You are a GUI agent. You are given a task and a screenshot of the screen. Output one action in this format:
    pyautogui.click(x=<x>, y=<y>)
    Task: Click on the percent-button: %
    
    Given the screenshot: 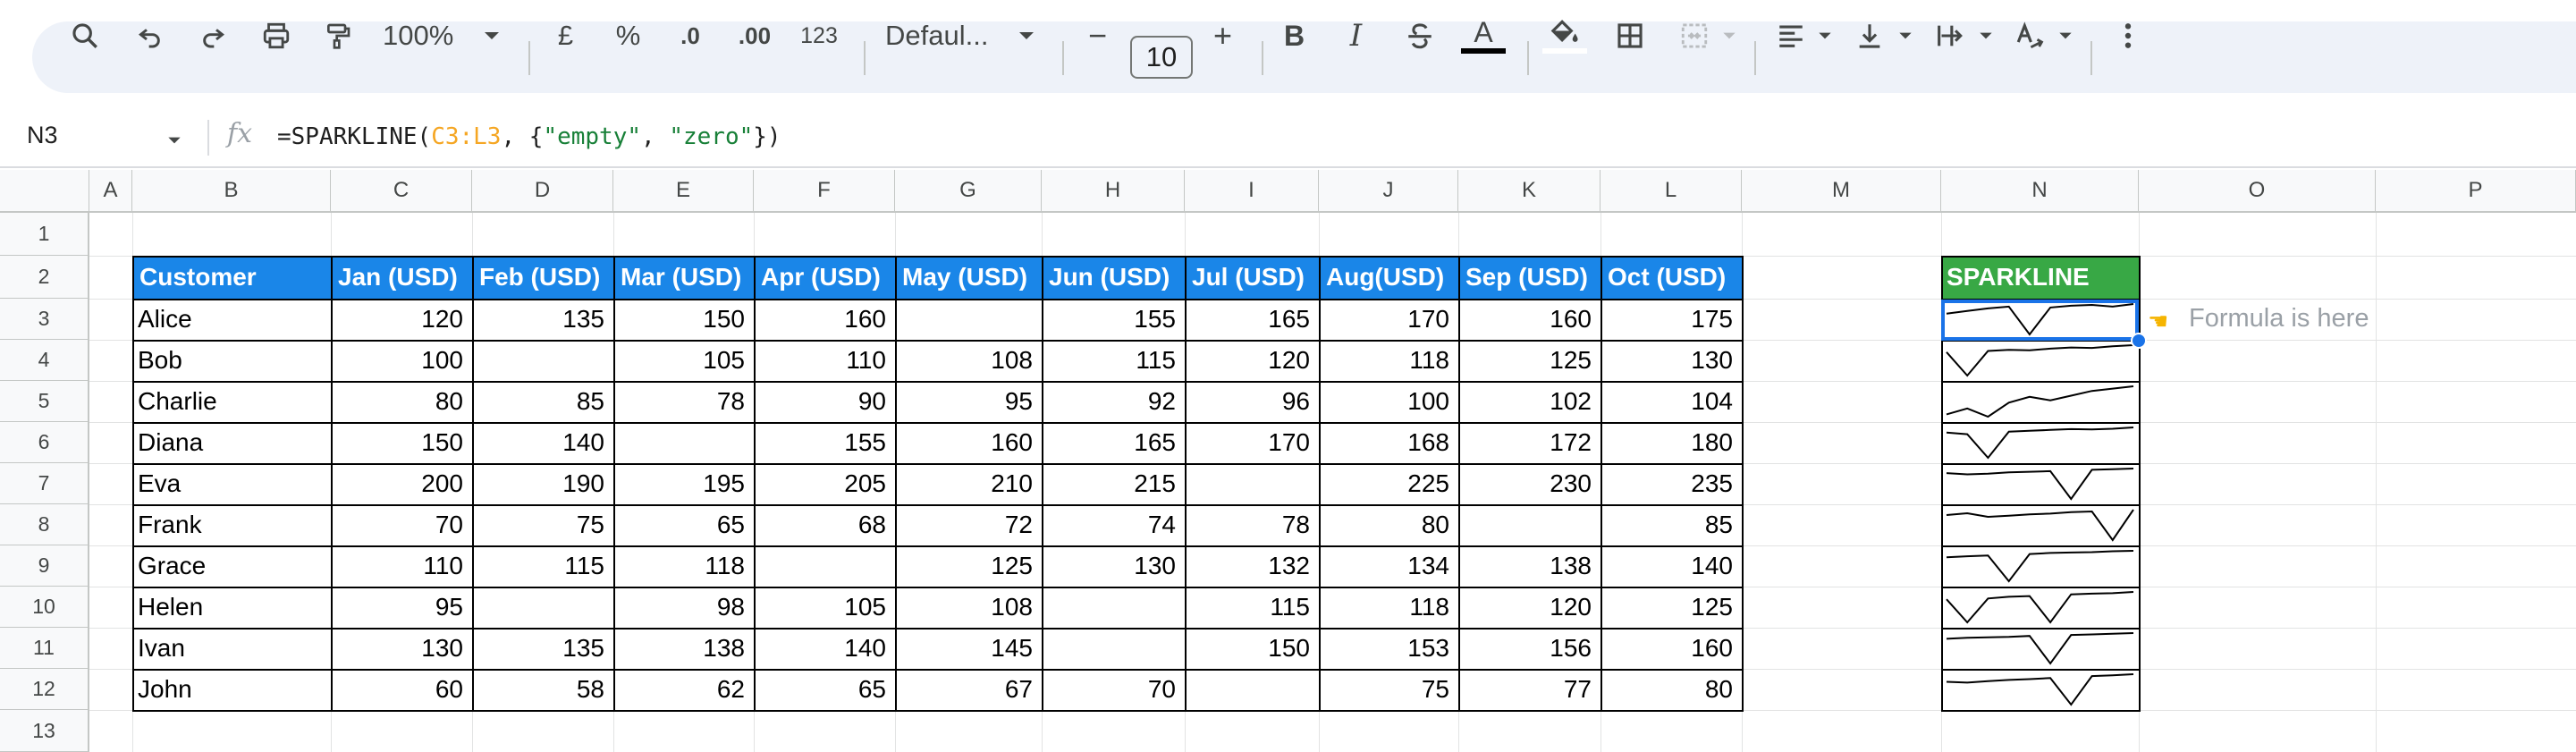 What is the action you would take?
    pyautogui.click(x=628, y=36)
    